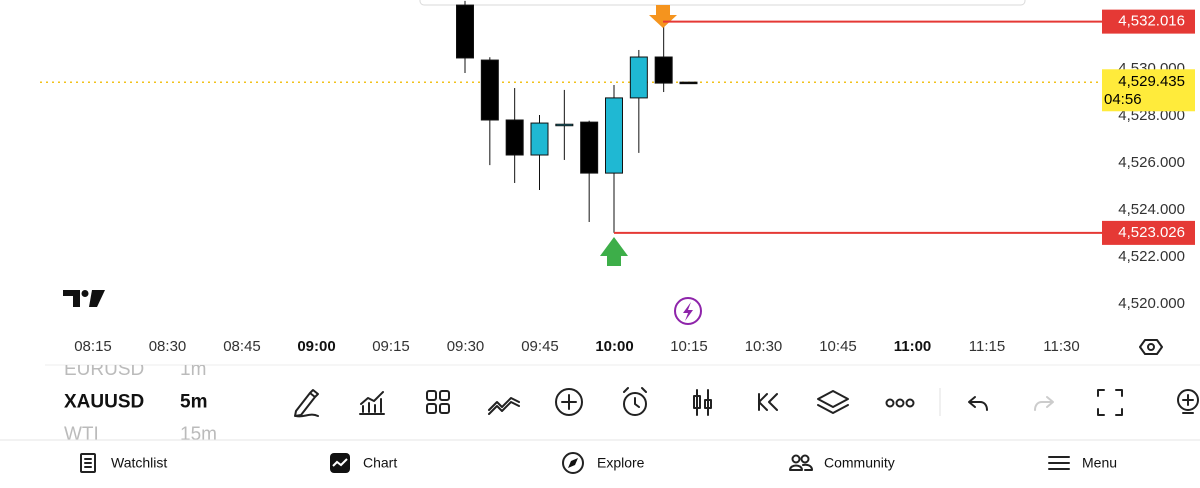 This screenshot has width=1200, height=488. I want to click on x-tick-label: 11:00, so click(913, 346).